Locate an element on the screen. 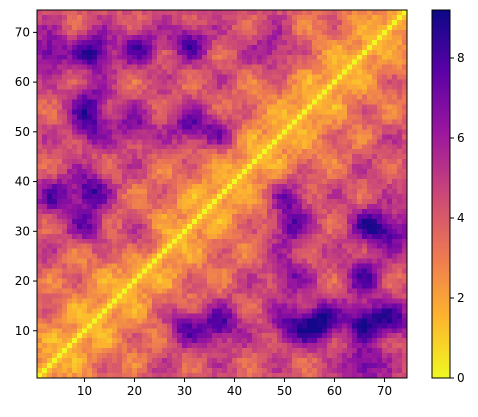 Image resolution: width=478 pixels, height=417 pixels. y-tick-label: 20 is located at coordinates (22, 281).